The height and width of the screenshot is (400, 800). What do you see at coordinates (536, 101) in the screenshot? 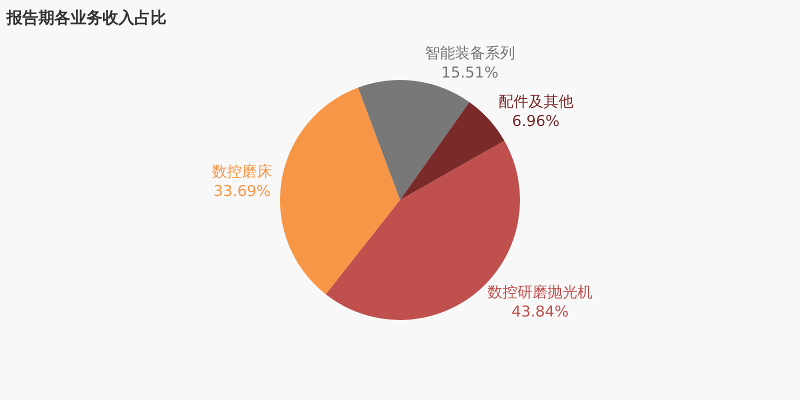
I see `slice-label: 配件及其他` at bounding box center [536, 101].